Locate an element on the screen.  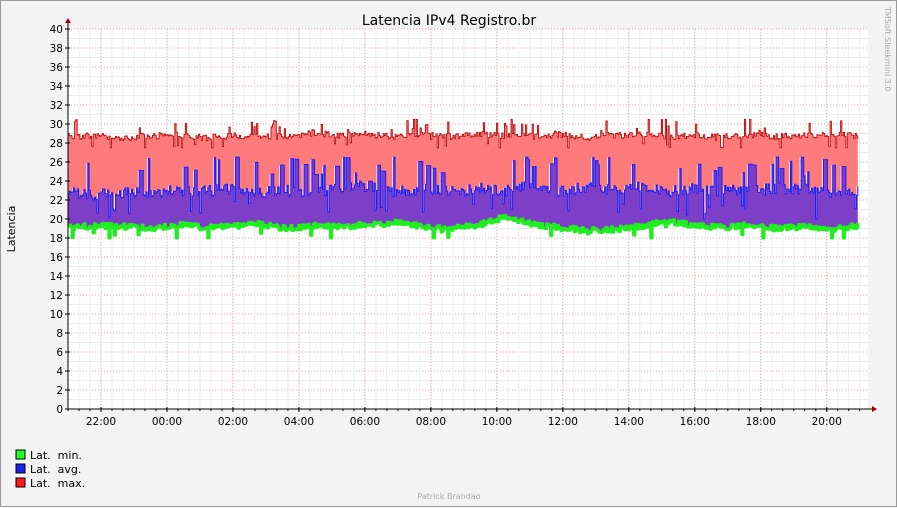
y-tick-label: 16 is located at coordinates (57, 258).